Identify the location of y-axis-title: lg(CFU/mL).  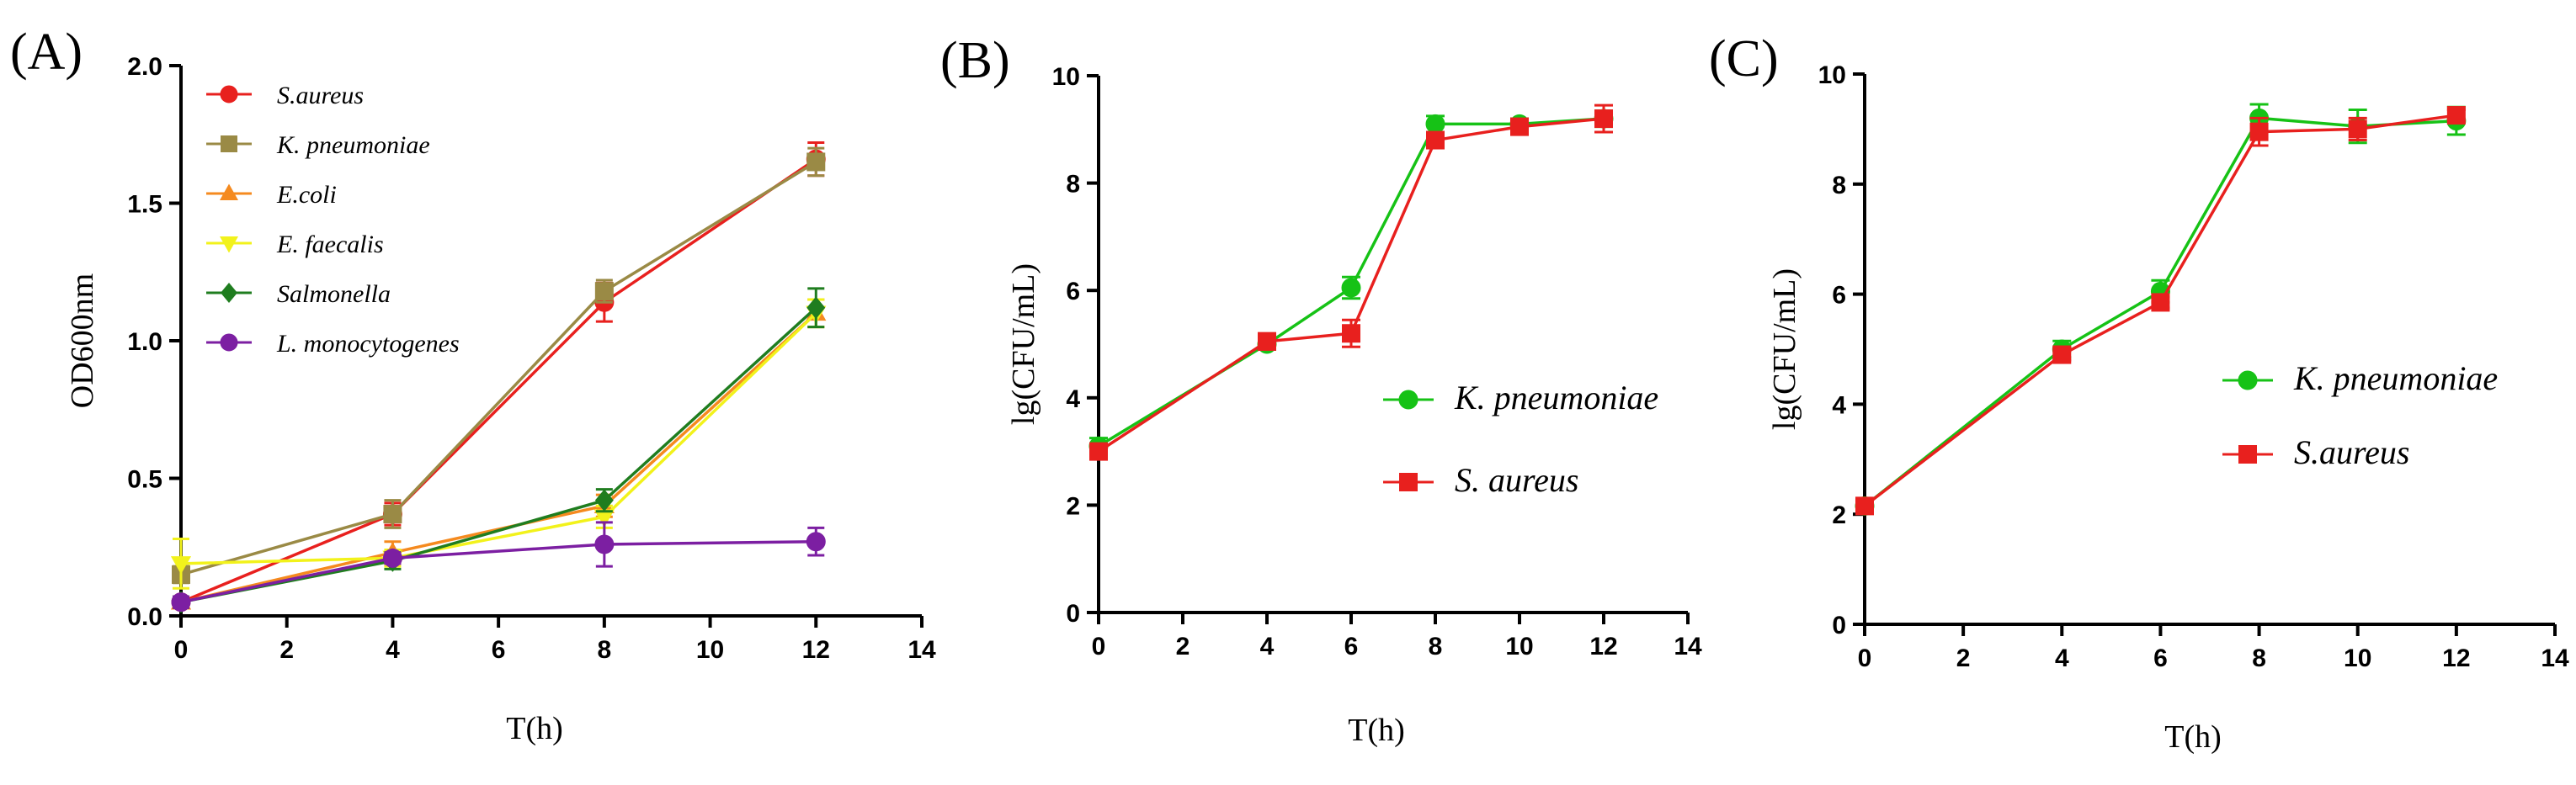
(1024, 344).